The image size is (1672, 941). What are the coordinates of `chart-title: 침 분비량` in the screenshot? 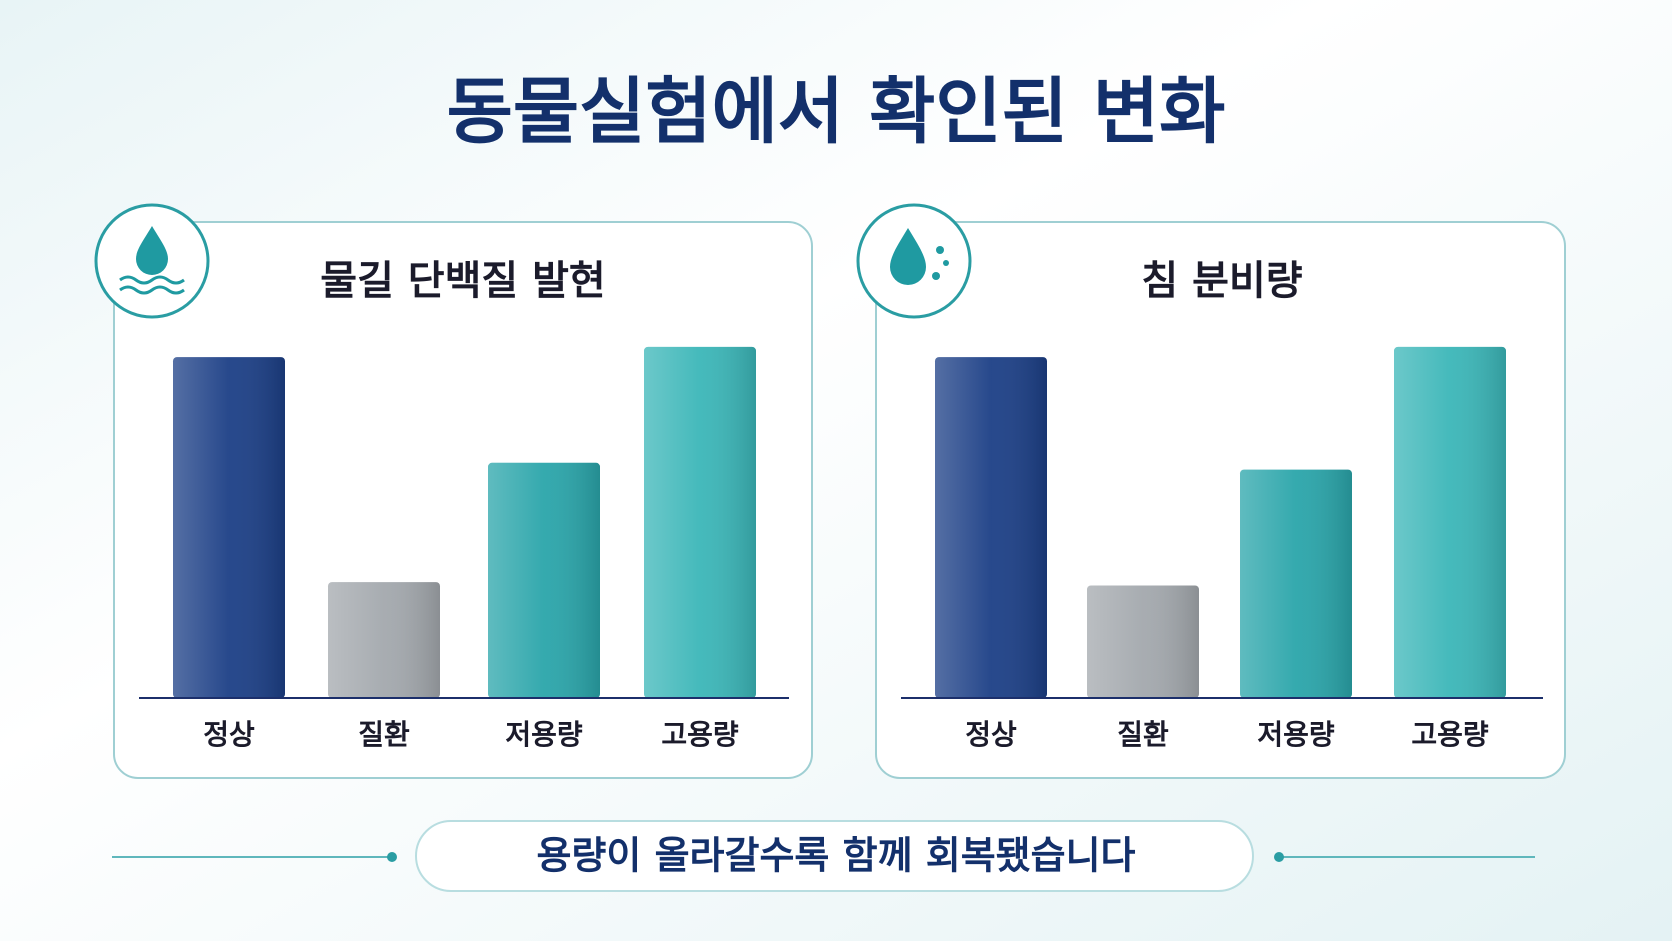 It's located at (1221, 281).